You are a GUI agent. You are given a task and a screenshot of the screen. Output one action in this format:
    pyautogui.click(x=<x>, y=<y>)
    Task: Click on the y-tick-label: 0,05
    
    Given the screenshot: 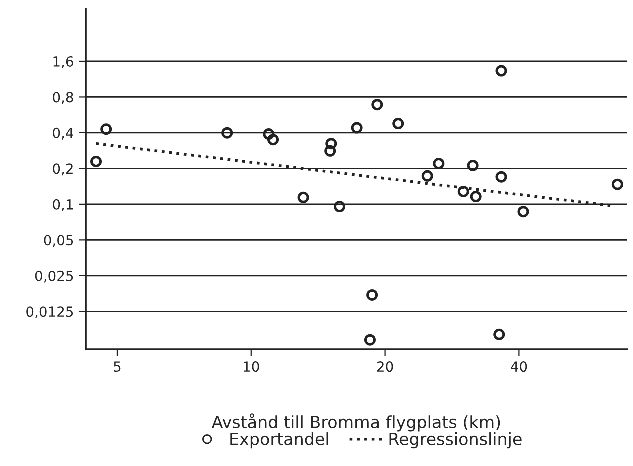 What is the action you would take?
    pyautogui.click(x=59, y=241)
    